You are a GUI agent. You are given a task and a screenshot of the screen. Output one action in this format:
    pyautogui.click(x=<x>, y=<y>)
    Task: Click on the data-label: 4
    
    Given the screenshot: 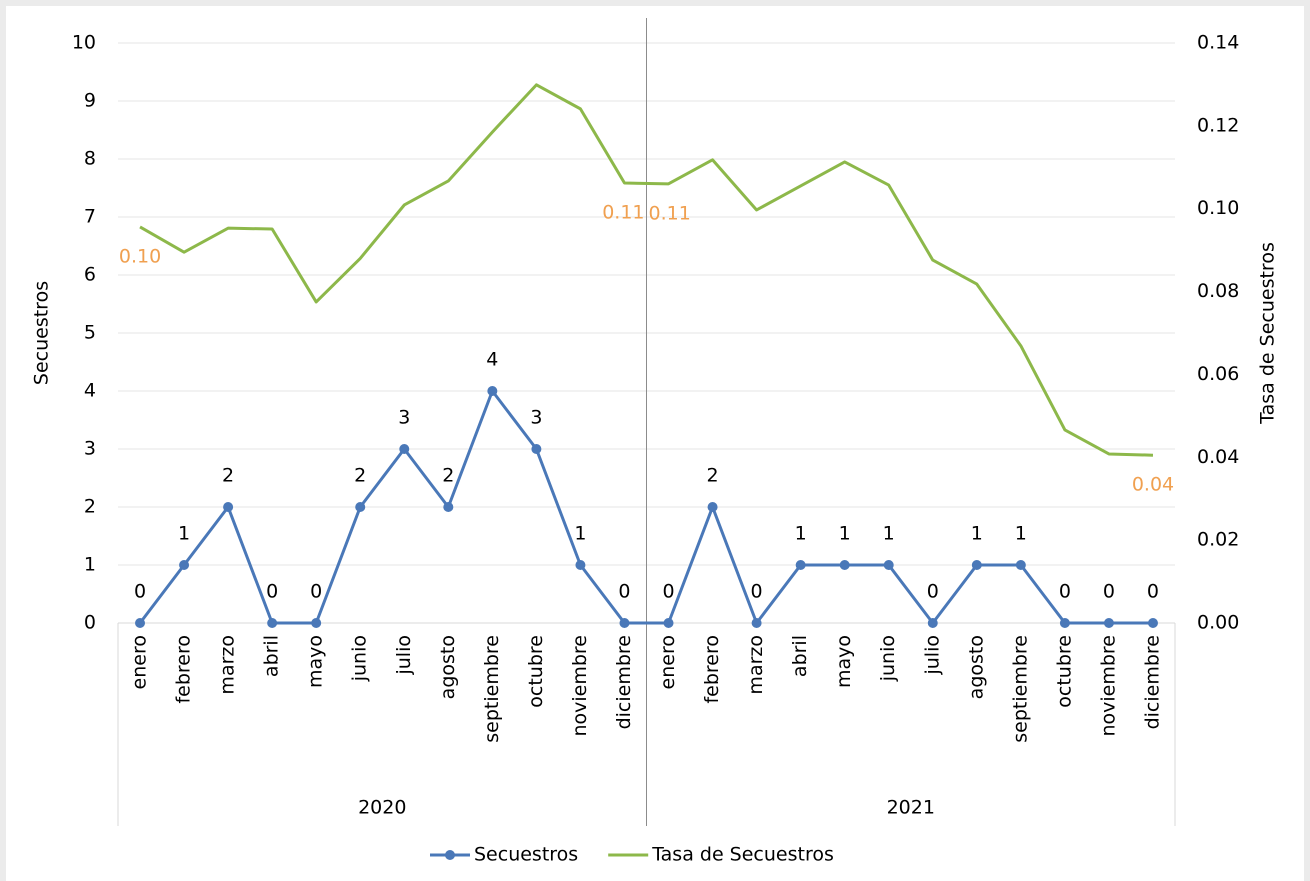 What is the action you would take?
    pyautogui.click(x=492, y=360)
    